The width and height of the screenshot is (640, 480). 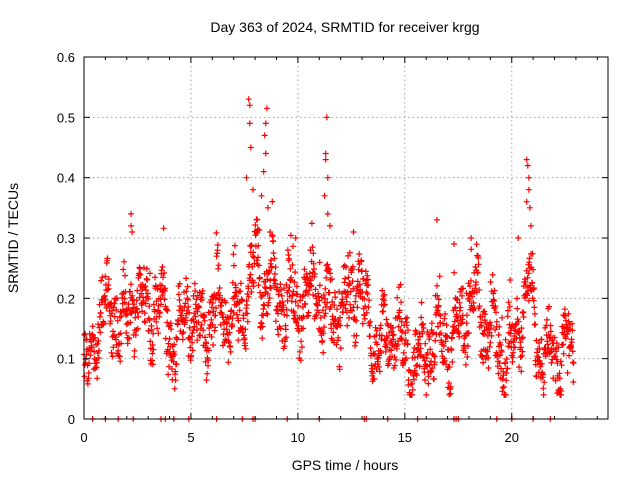 What do you see at coordinates (66, 359) in the screenshot?
I see `y-tick-label: 0.1` at bounding box center [66, 359].